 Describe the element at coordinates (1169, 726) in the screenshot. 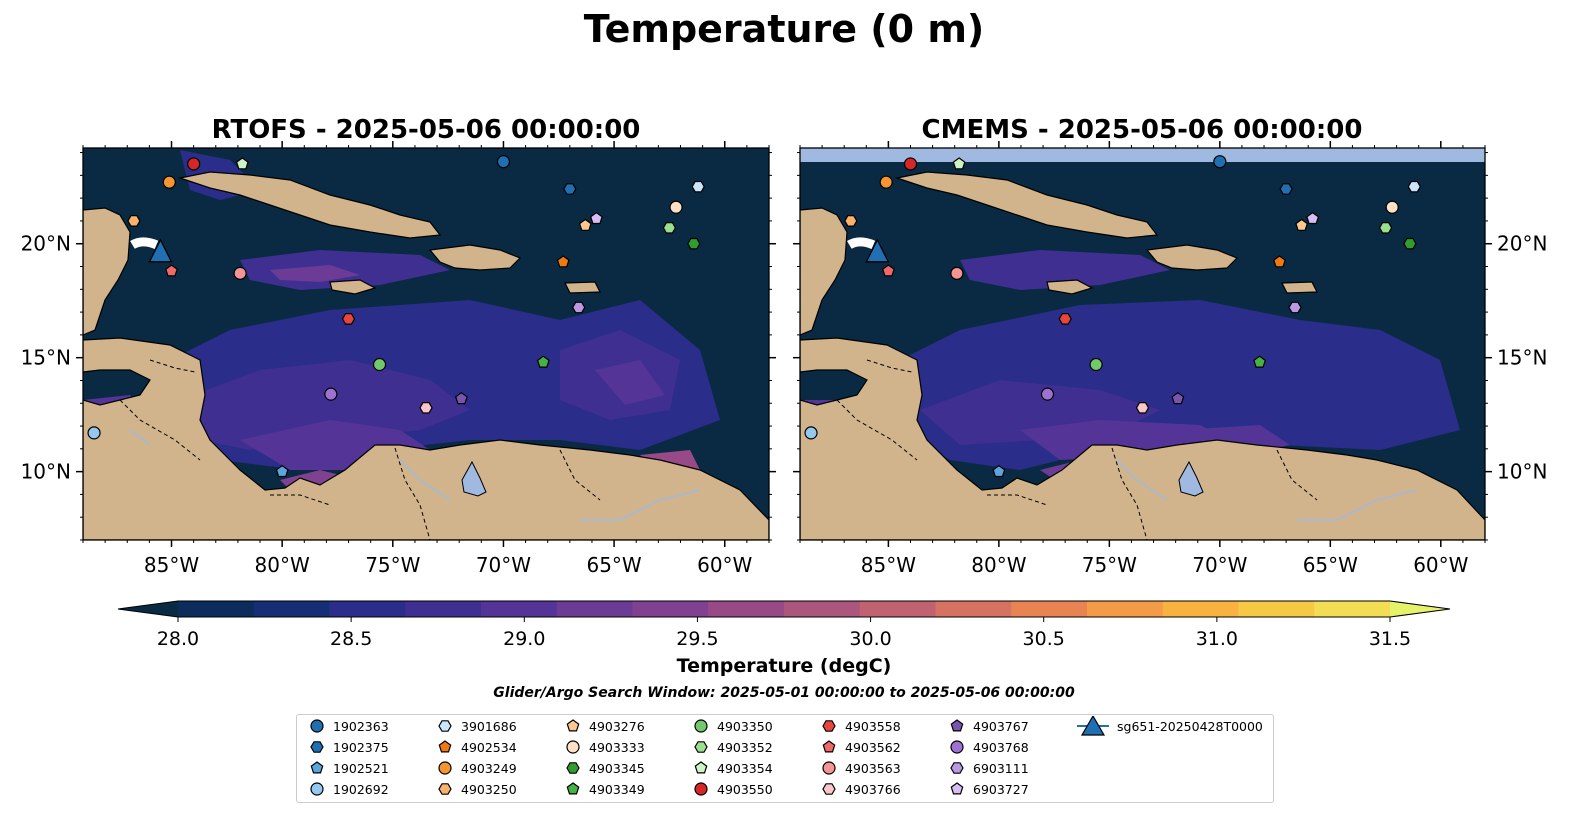

I see `legend-item: sg651-20250428T0000` at that location.